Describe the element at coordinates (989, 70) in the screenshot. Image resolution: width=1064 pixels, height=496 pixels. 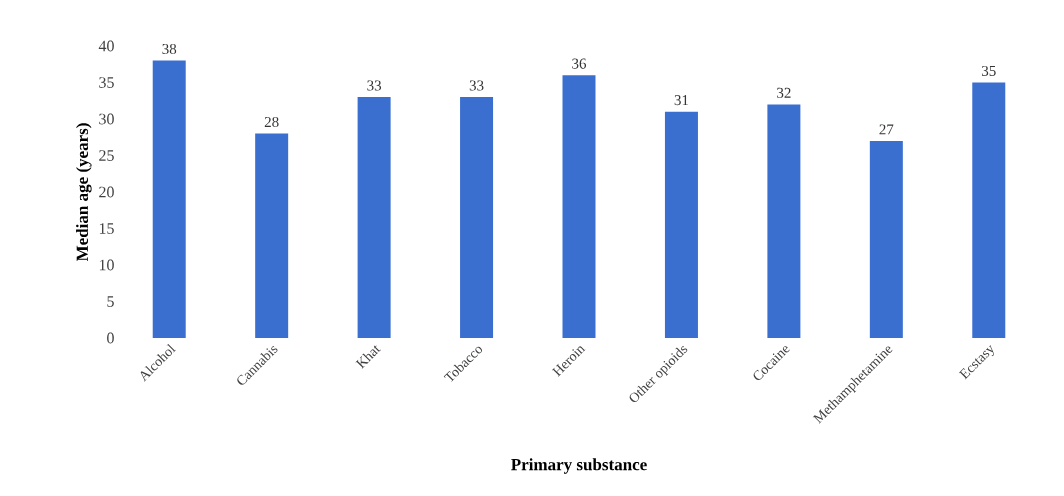
I see `data-label: 35` at that location.